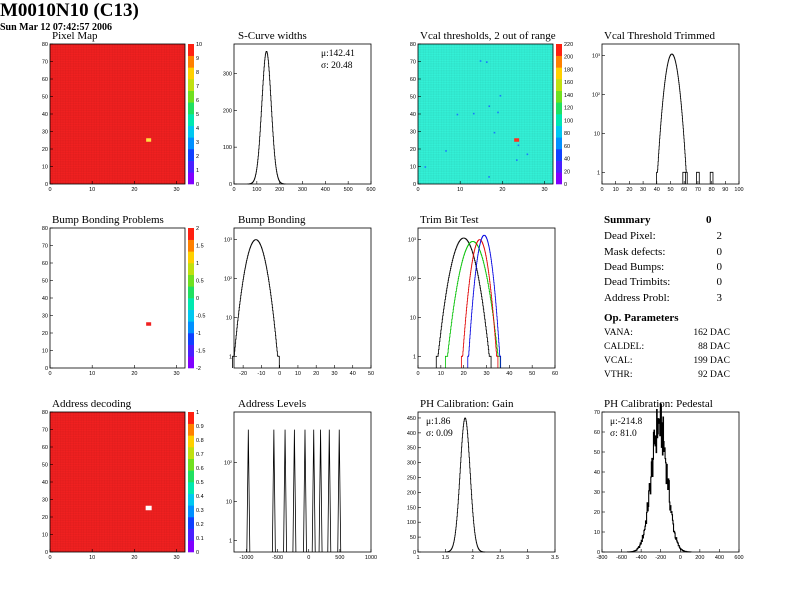 The width and height of the screenshot is (792, 612). What do you see at coordinates (417, 558) in the screenshot?
I see `x-tick-label: 1` at bounding box center [417, 558].